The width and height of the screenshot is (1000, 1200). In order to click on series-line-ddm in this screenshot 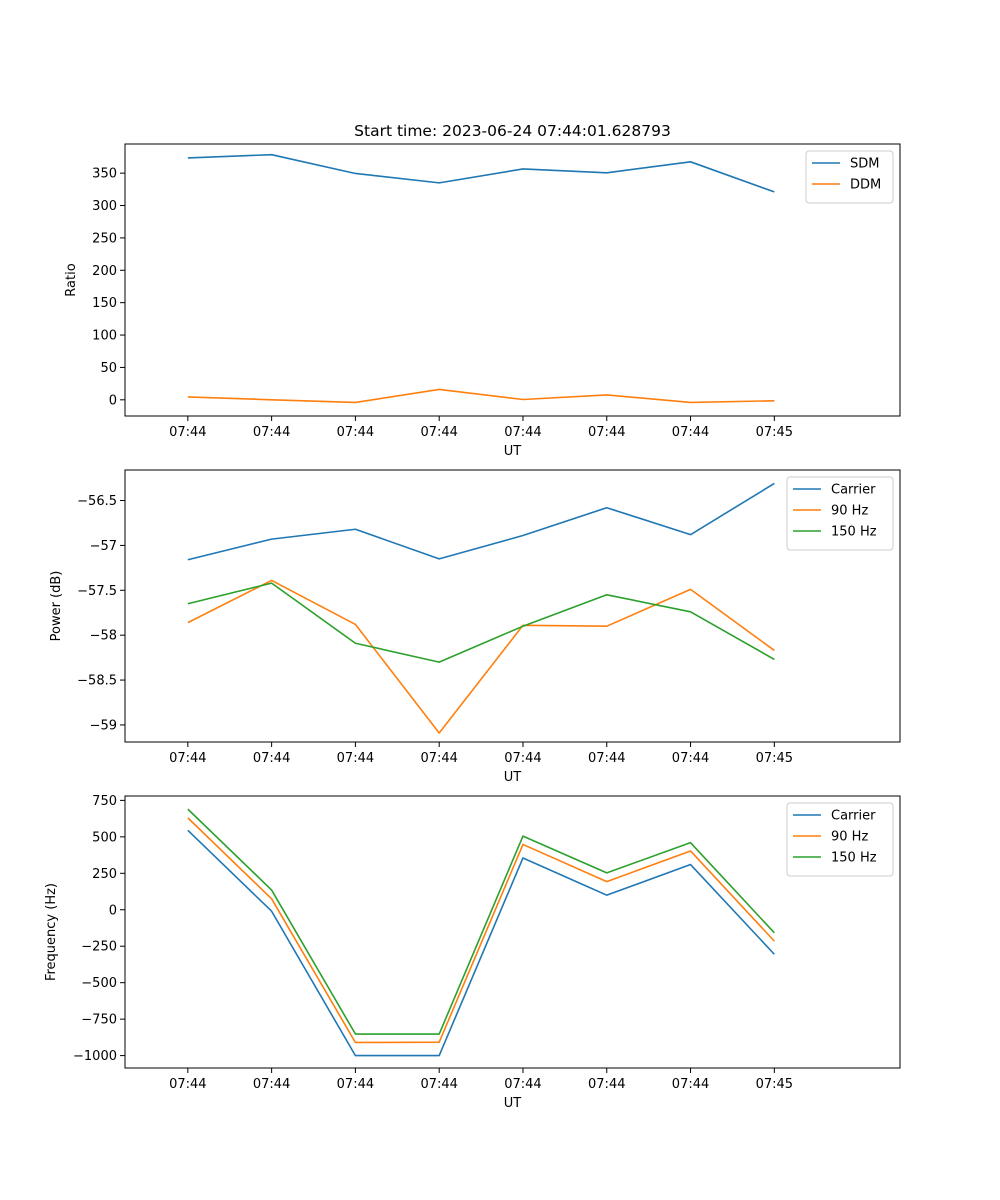, I will do `click(481, 396)`.